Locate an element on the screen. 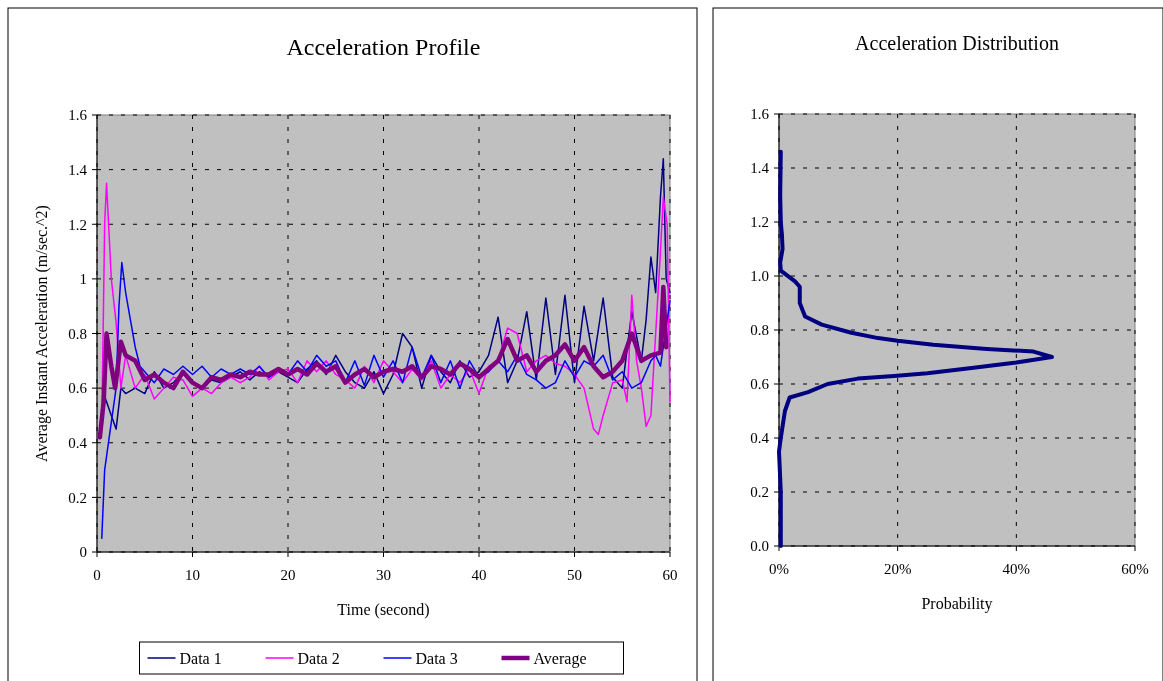  x-tick-label: 50 is located at coordinates (574, 575).